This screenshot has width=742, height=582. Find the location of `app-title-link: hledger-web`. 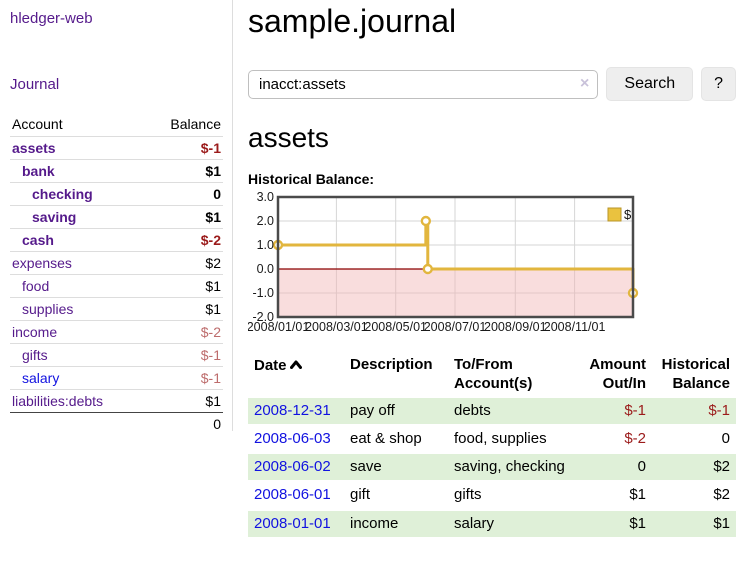

app-title-link: hledger-web is located at coordinates (51, 18).